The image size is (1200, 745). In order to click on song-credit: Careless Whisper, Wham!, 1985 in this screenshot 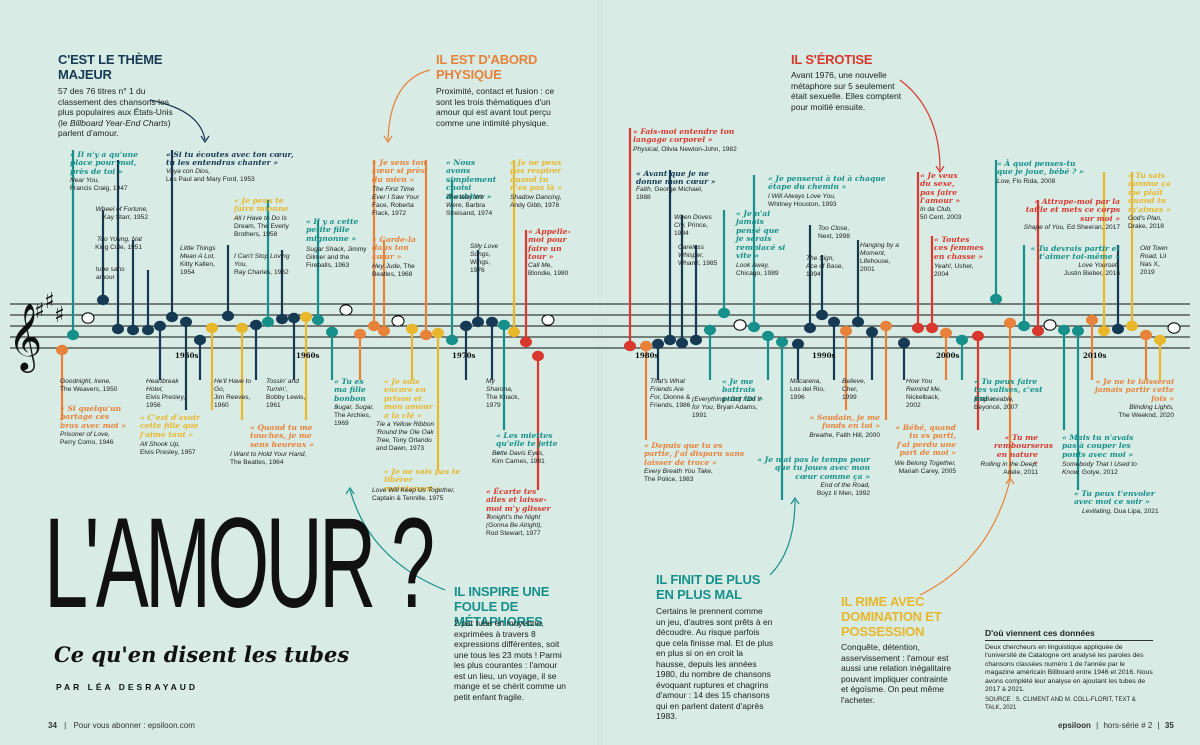, I will do `click(698, 255)`.